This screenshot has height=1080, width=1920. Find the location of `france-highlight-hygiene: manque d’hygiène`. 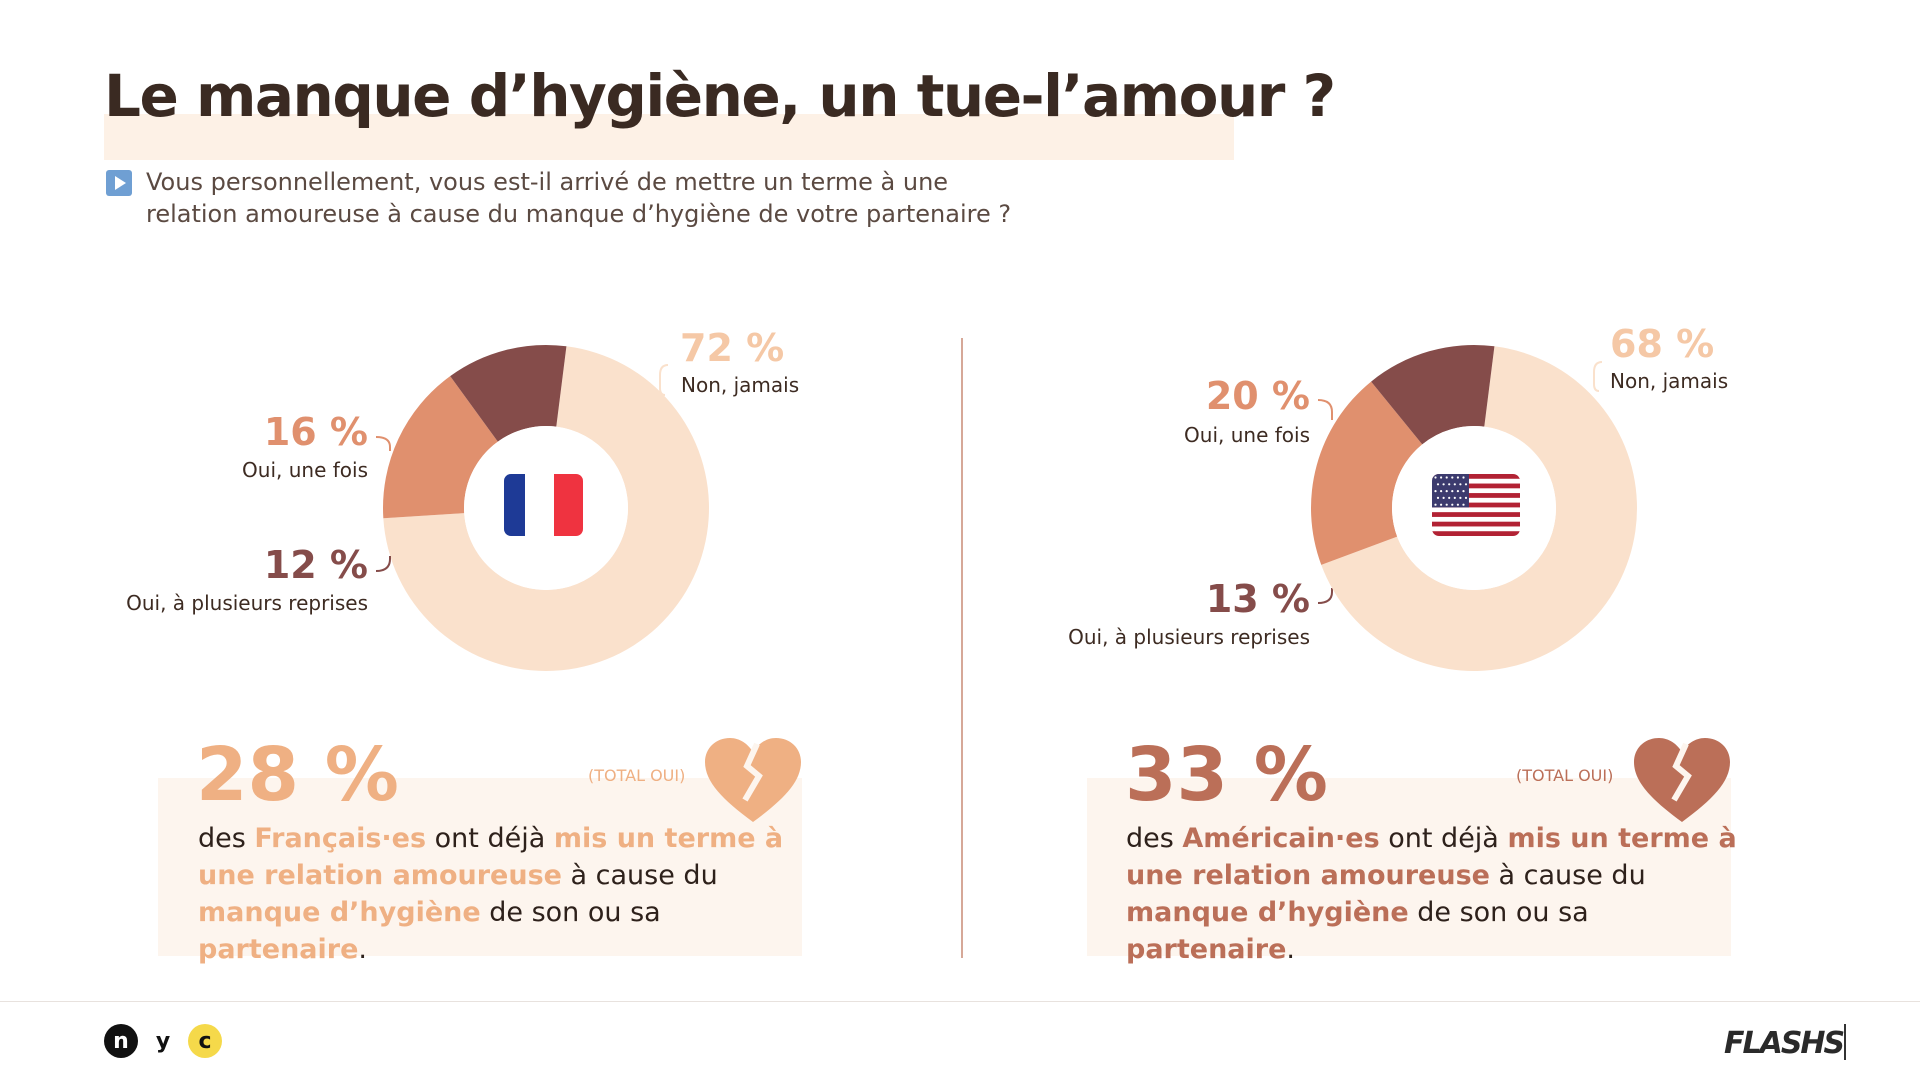

france-highlight-hygiene: manque d’hygiène is located at coordinates (339, 912).